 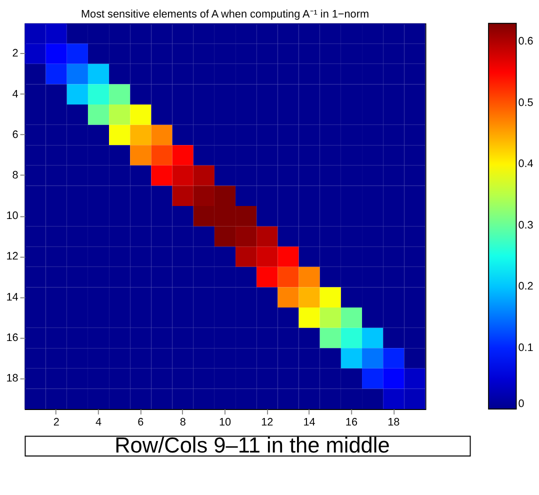 I want to click on chart-title: Most sensitive elements of A when computing A⁻¹ in 1−norm, so click(x=224, y=14).